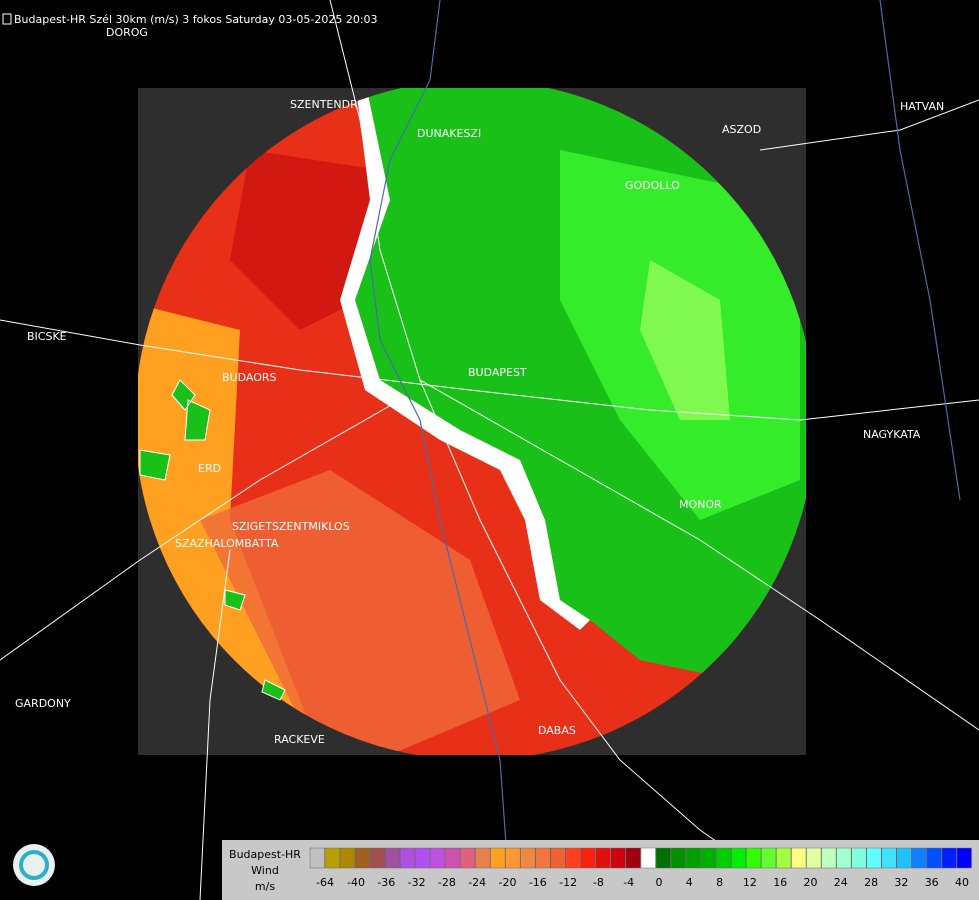 This screenshot has width=979, height=900. Describe the element at coordinates (811, 882) in the screenshot. I see `scale-tick-label: 20` at that location.